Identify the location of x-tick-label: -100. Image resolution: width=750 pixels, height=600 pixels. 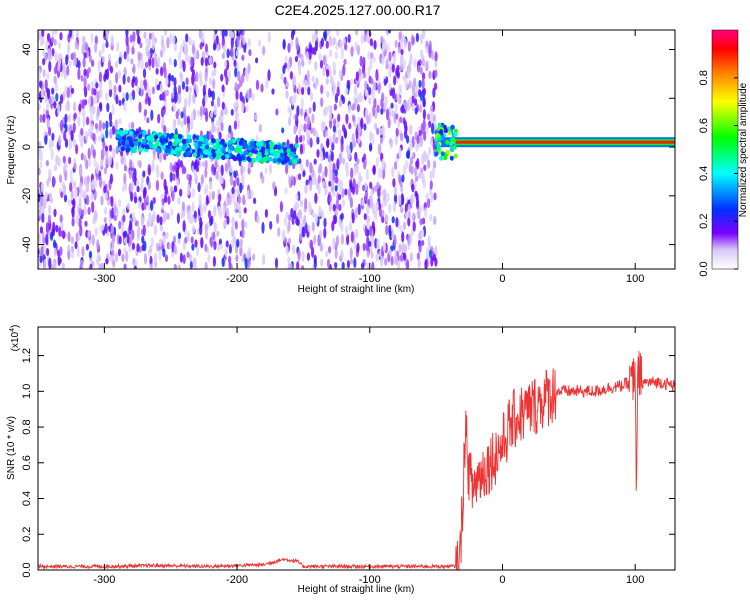
(370, 580).